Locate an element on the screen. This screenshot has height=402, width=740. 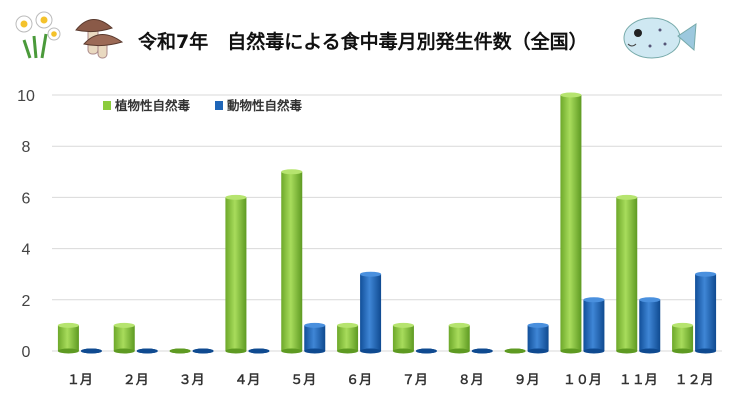
x-category-label: １２月 is located at coordinates (694, 380).